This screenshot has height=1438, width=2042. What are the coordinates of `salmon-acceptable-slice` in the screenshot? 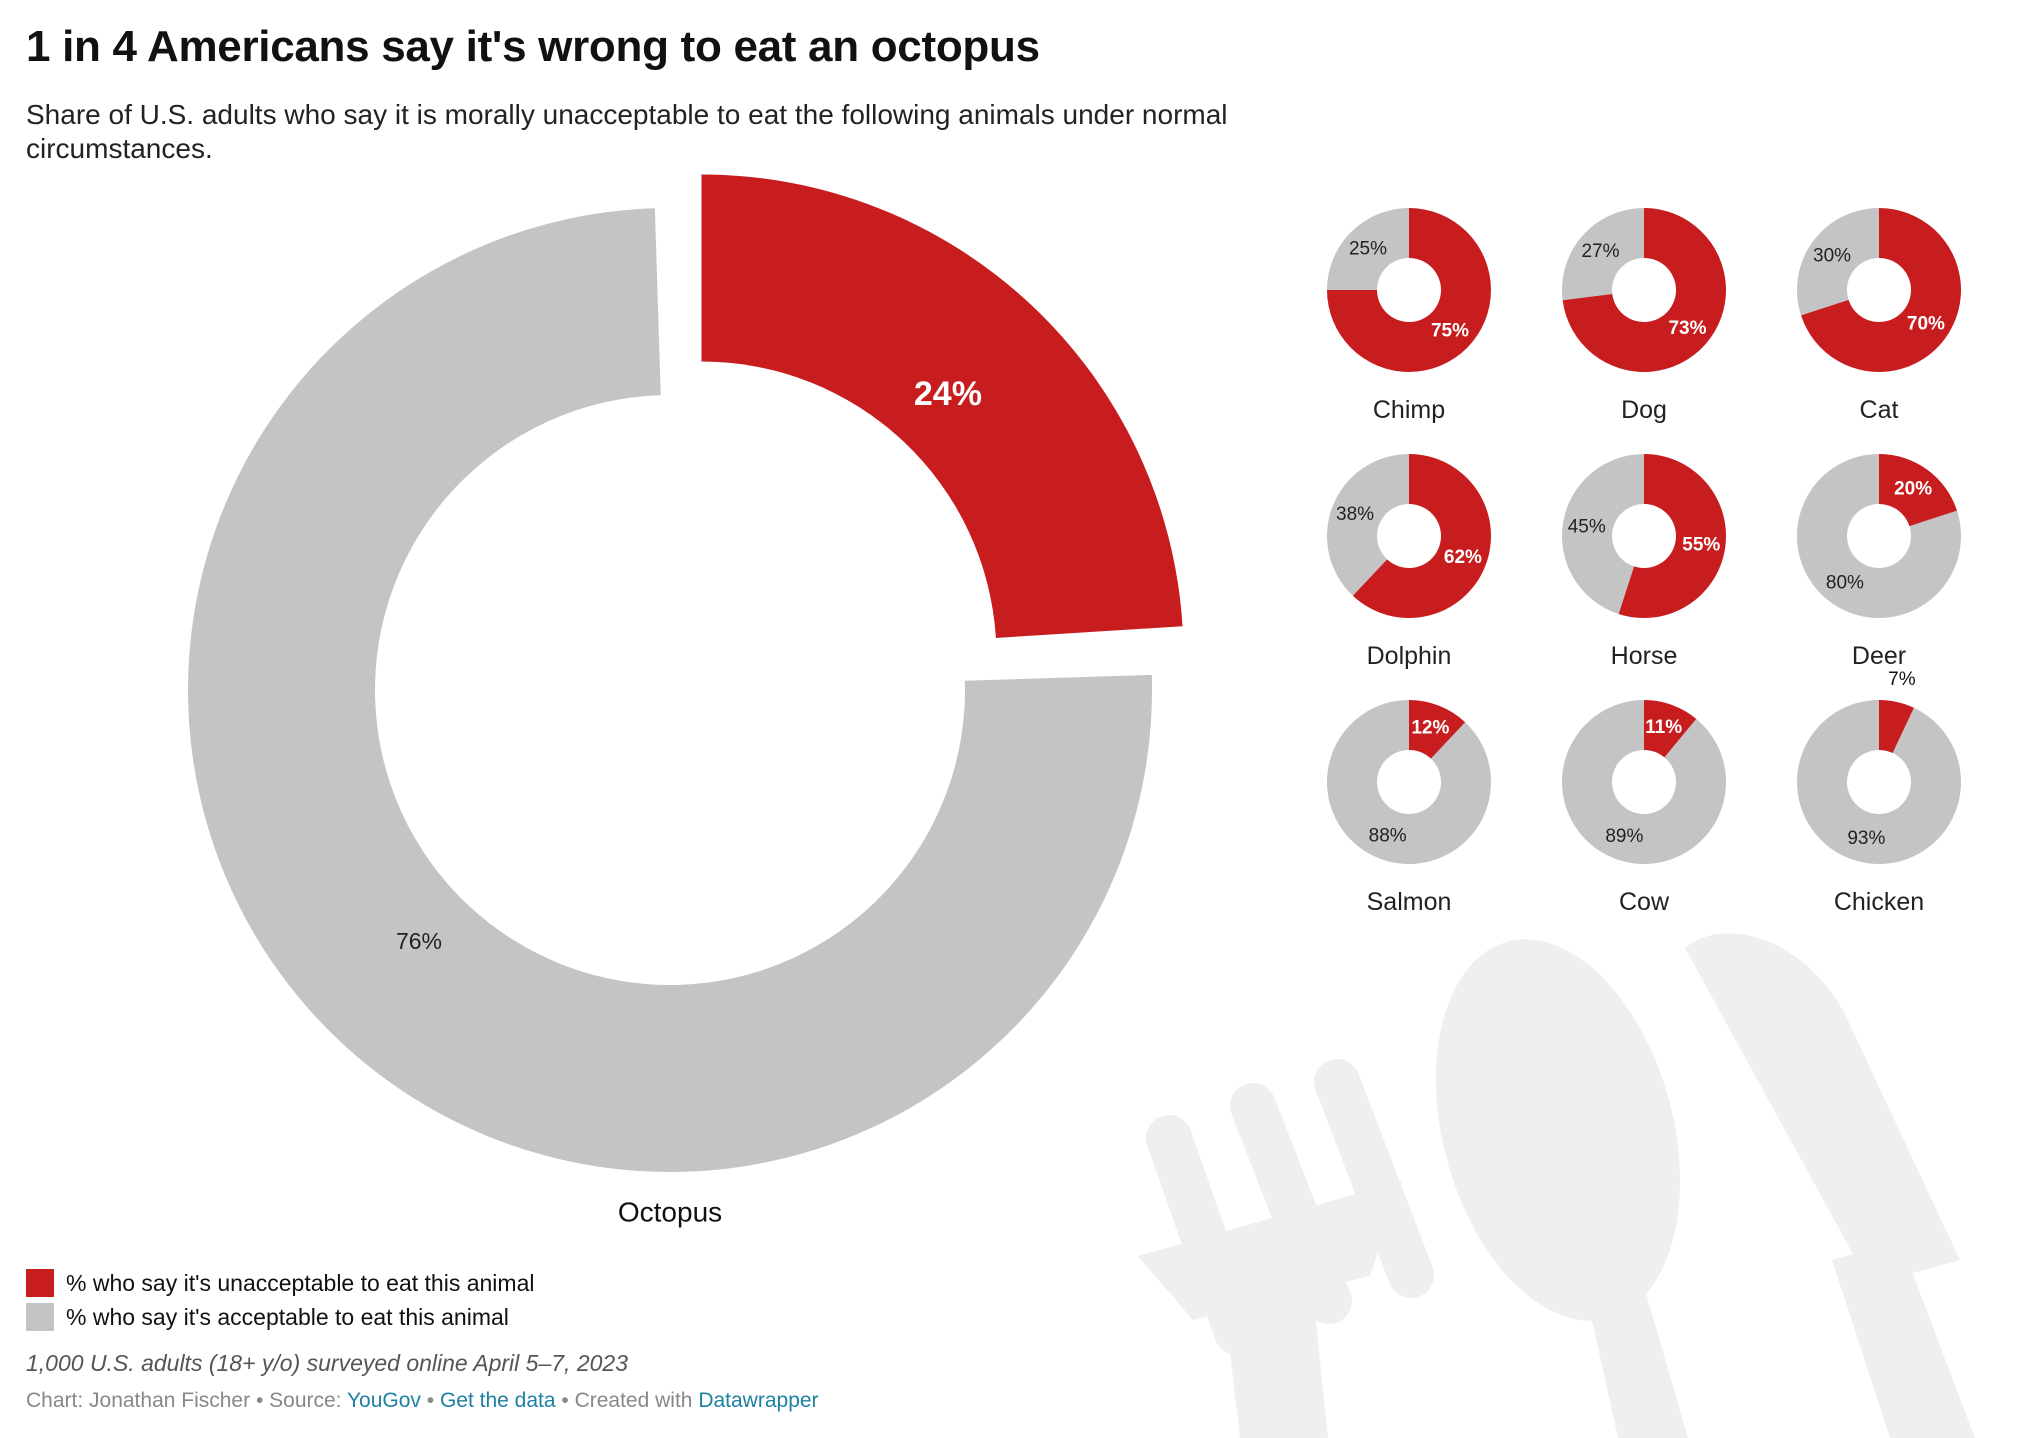 It's located at (1408, 782).